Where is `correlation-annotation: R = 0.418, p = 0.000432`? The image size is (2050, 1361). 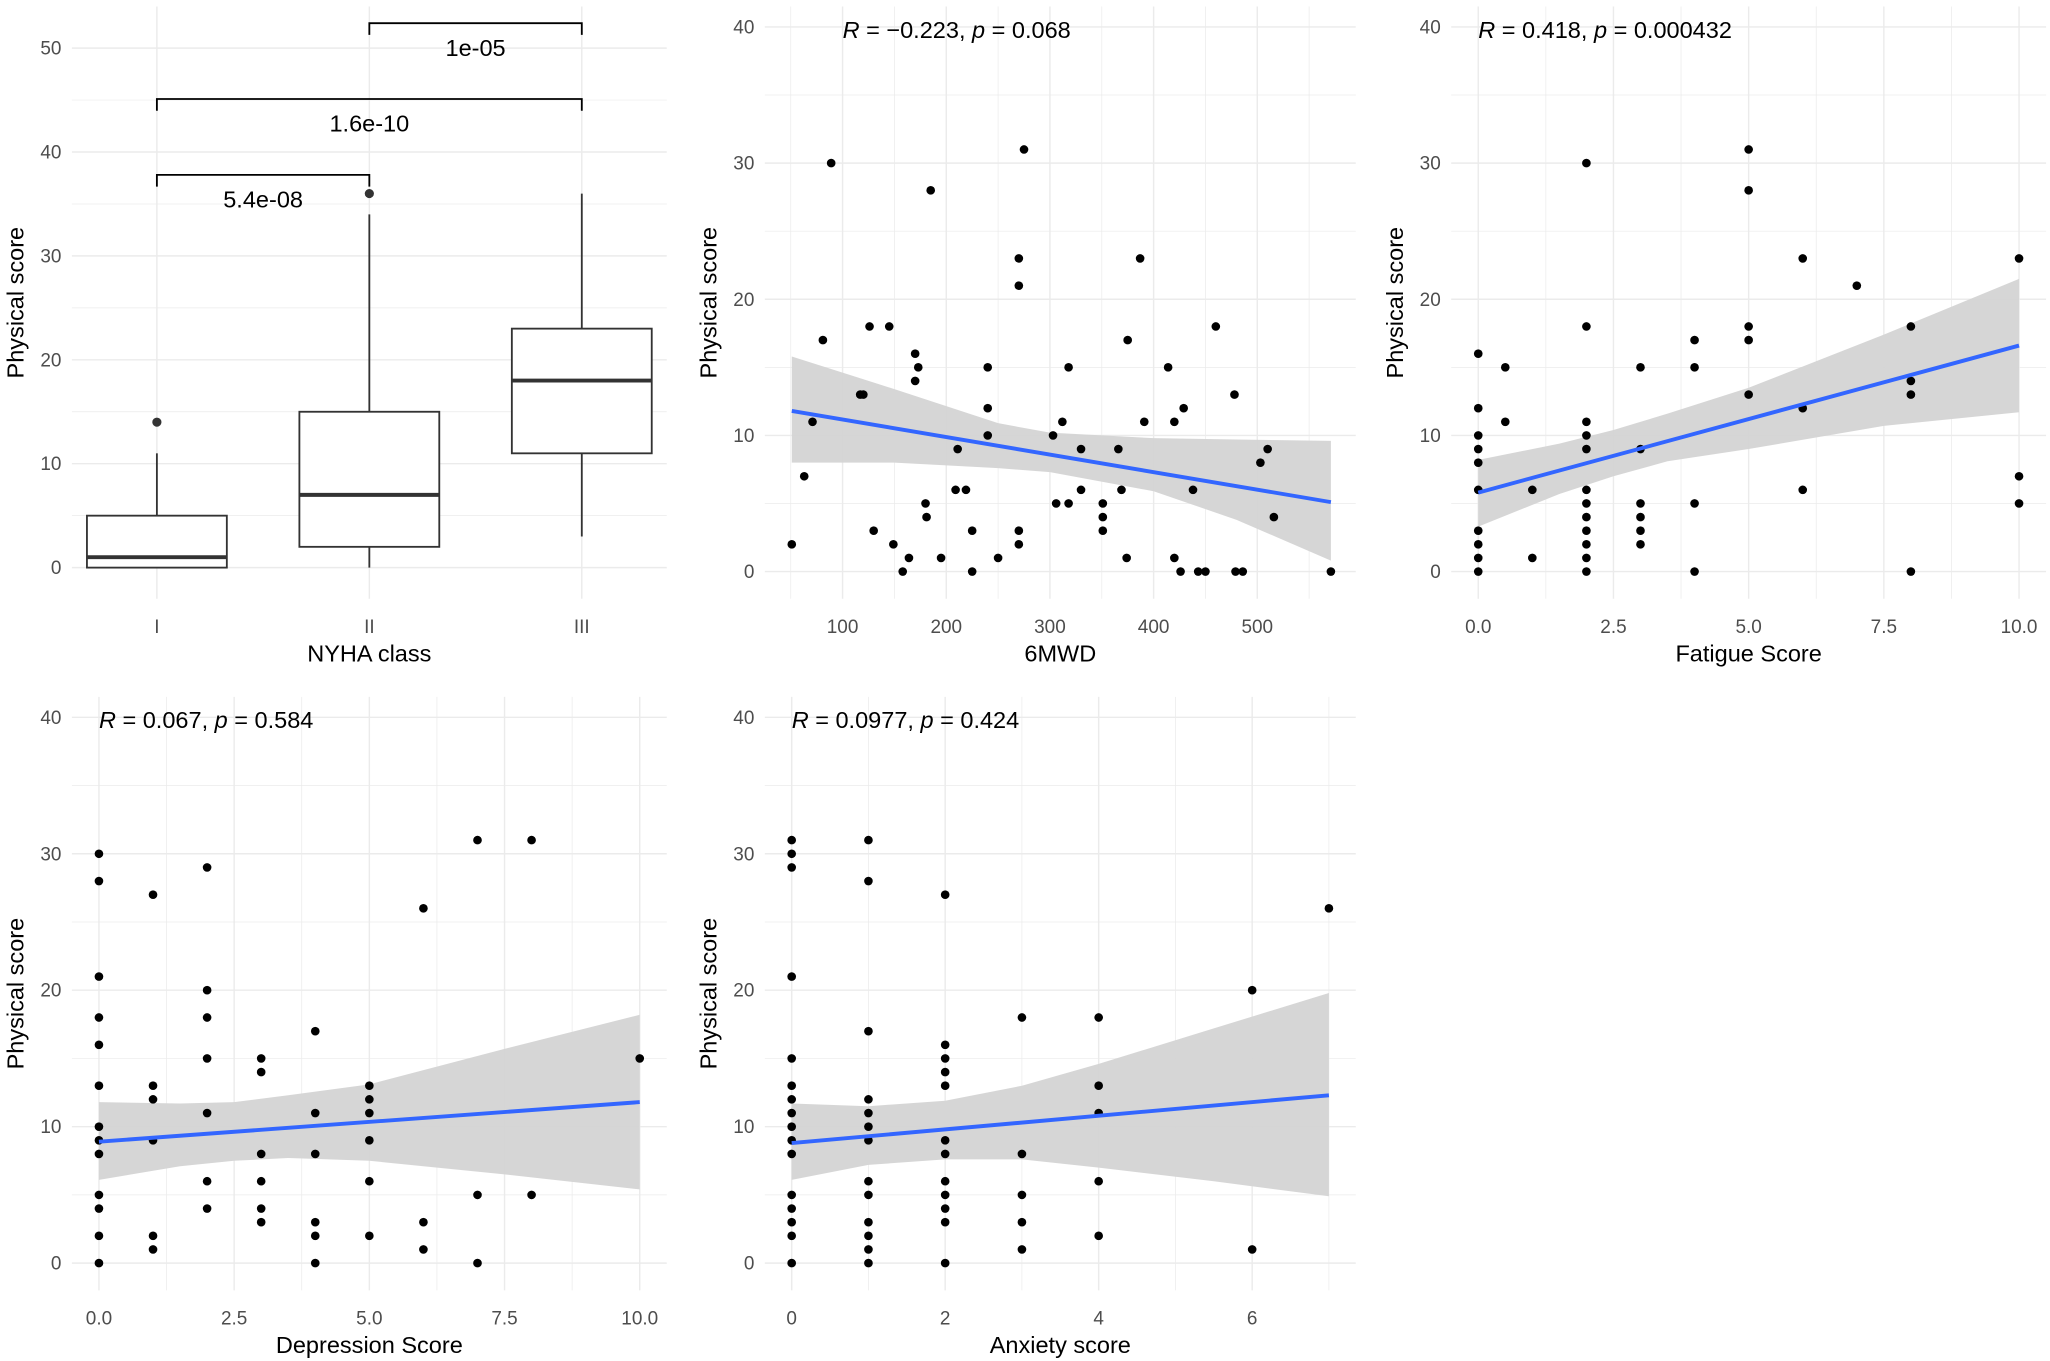 correlation-annotation: R = 0.418, p = 0.000432 is located at coordinates (1605, 30).